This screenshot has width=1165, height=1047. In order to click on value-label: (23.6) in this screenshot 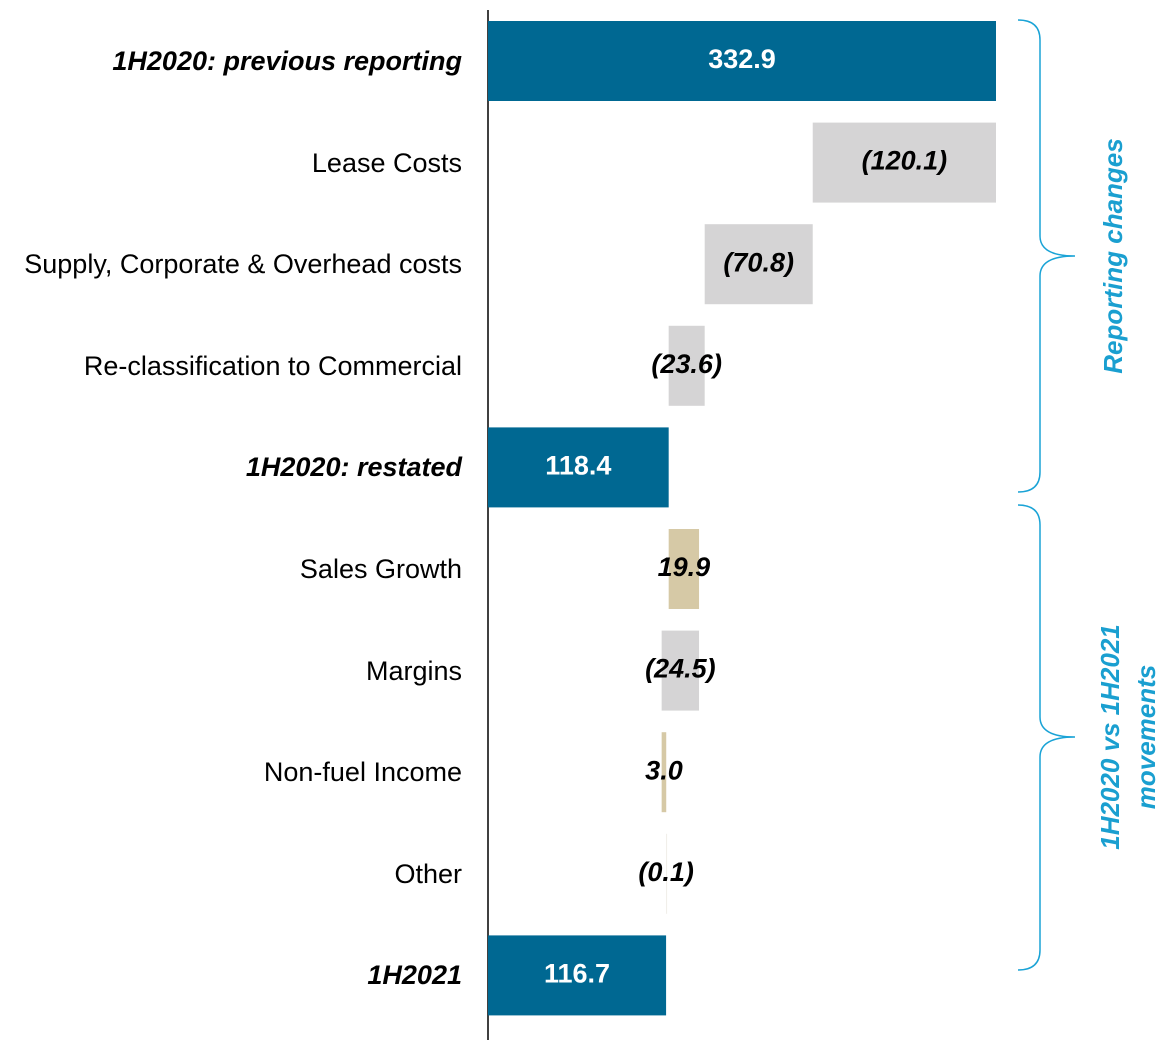, I will do `click(686, 364)`.